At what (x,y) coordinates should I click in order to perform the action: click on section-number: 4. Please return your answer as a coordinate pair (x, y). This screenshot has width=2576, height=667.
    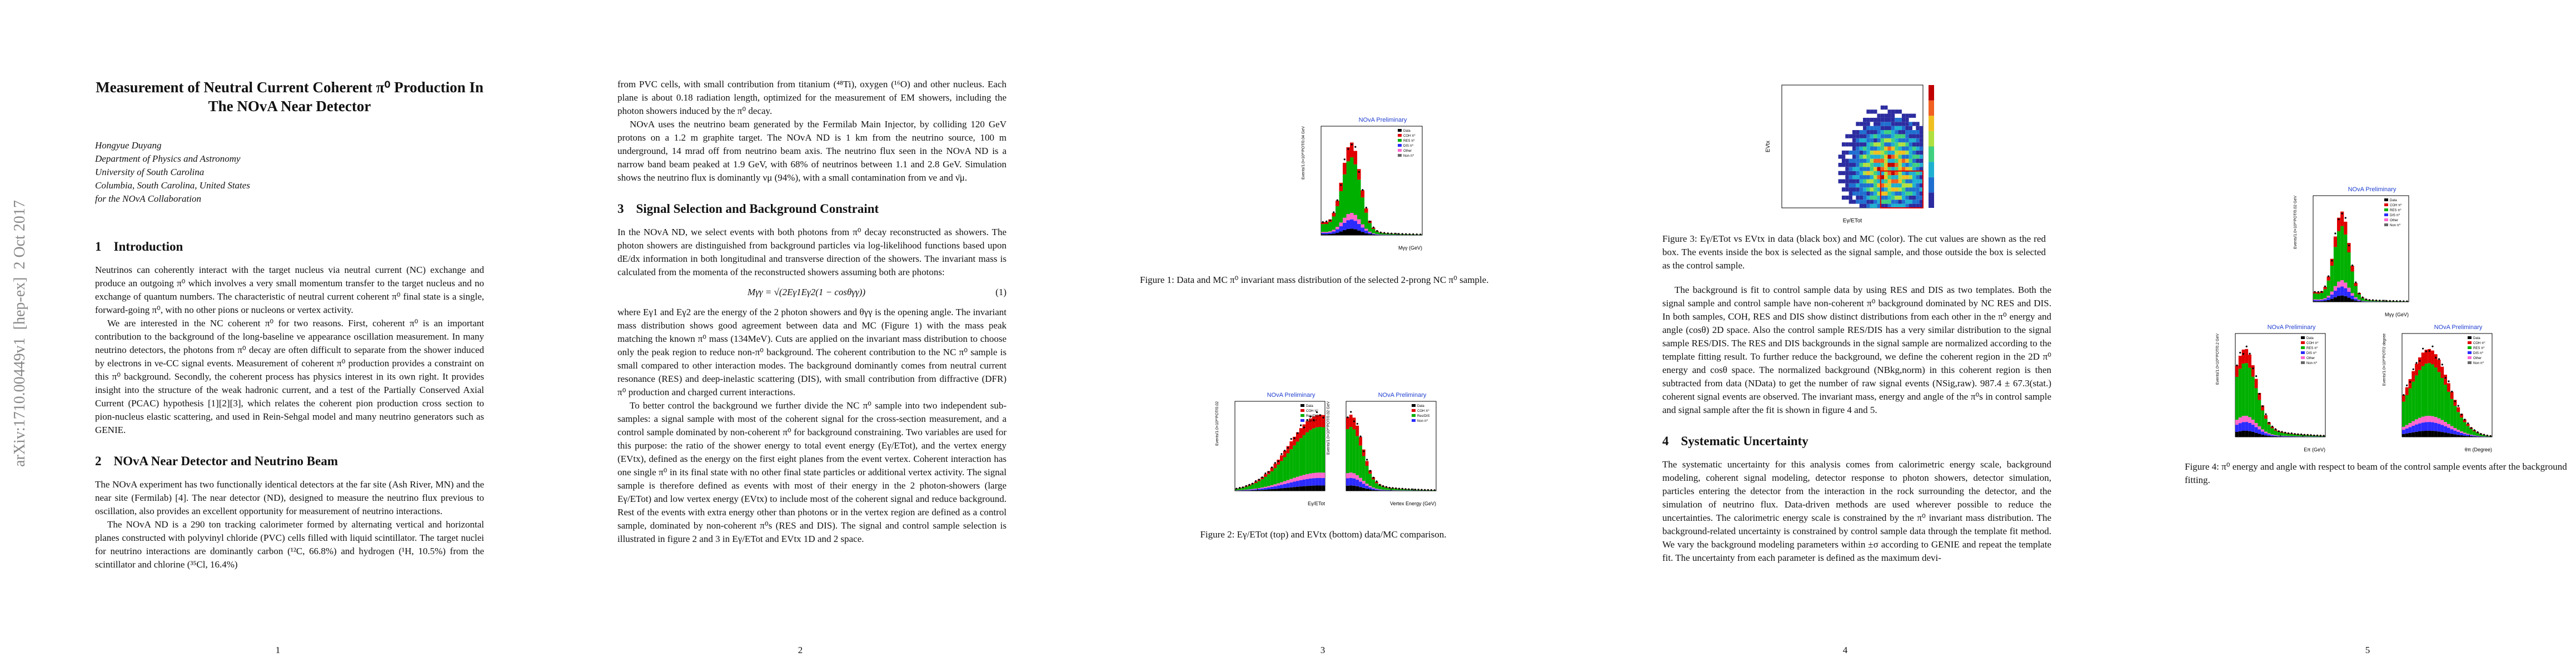
    Looking at the image, I should click on (1665, 441).